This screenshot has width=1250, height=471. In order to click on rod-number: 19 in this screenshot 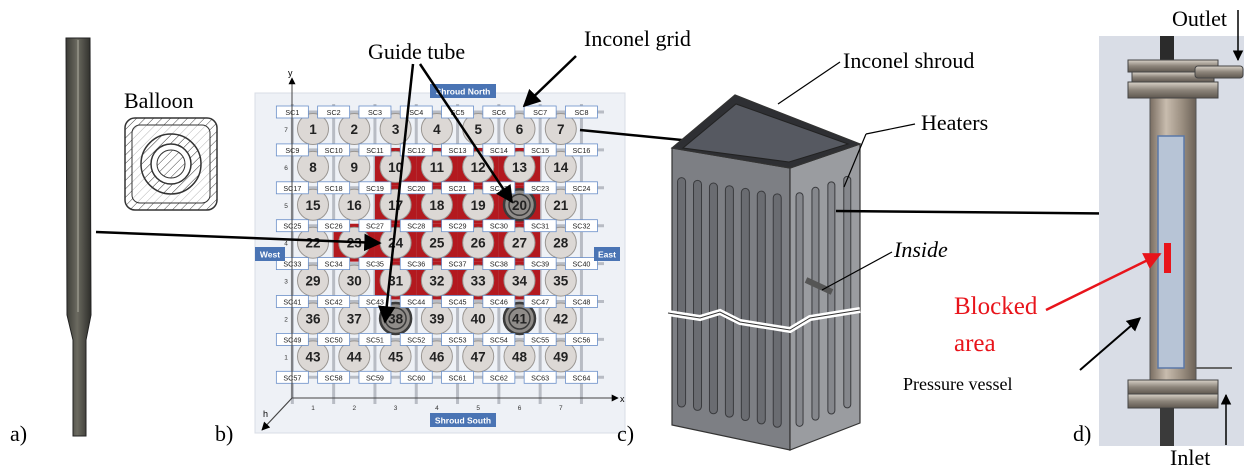, I will do `click(478, 205)`.